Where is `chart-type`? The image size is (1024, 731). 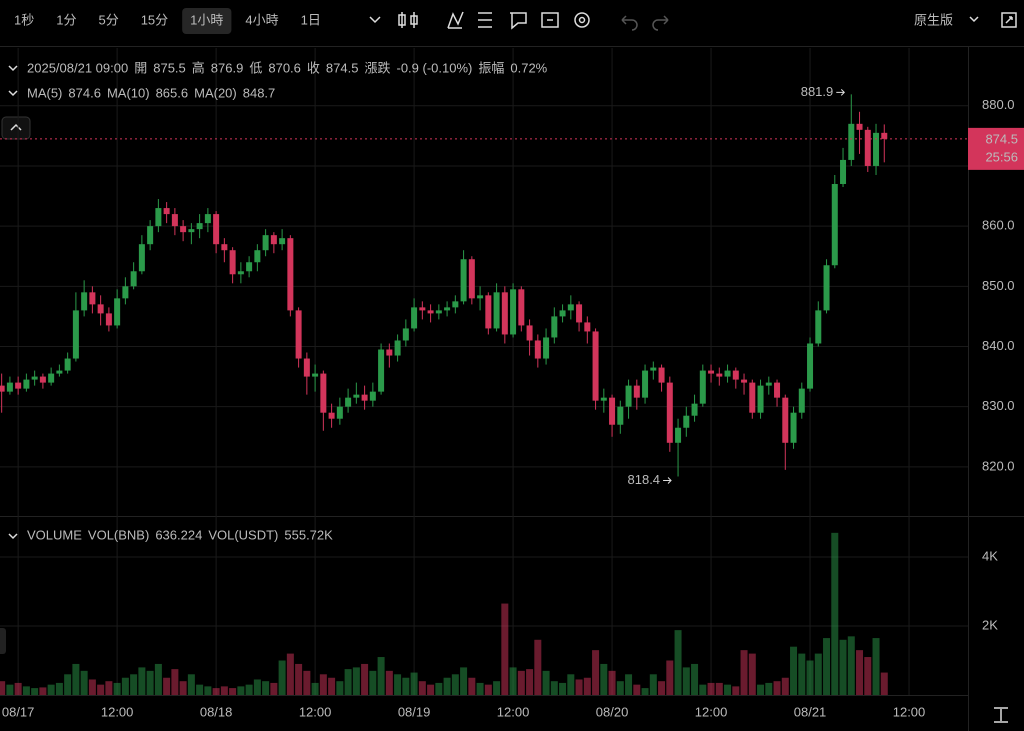
chart-type is located at coordinates (408, 20).